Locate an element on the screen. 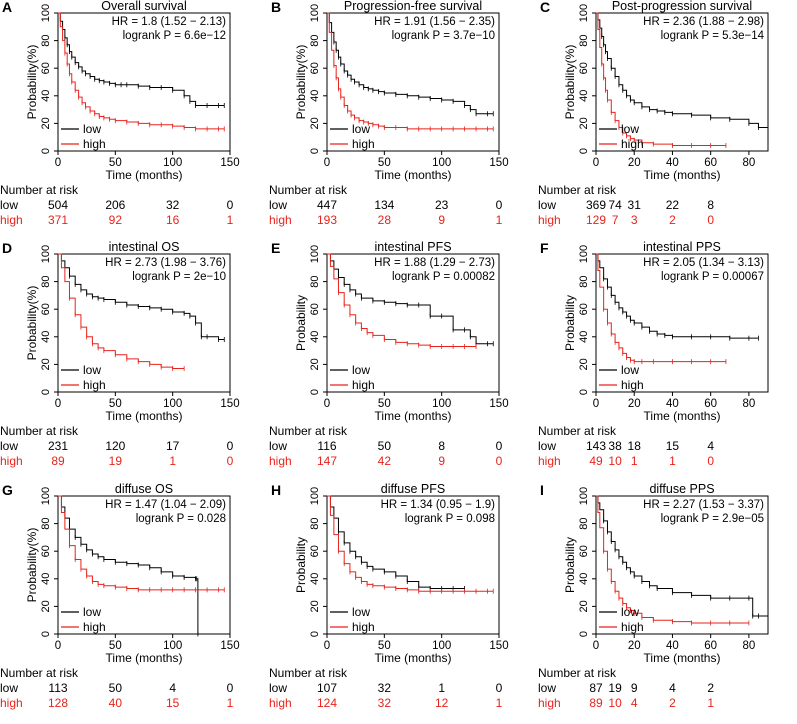 This screenshot has height=724, width=797. chart-title: Progression-free survival is located at coordinates (413, 6).